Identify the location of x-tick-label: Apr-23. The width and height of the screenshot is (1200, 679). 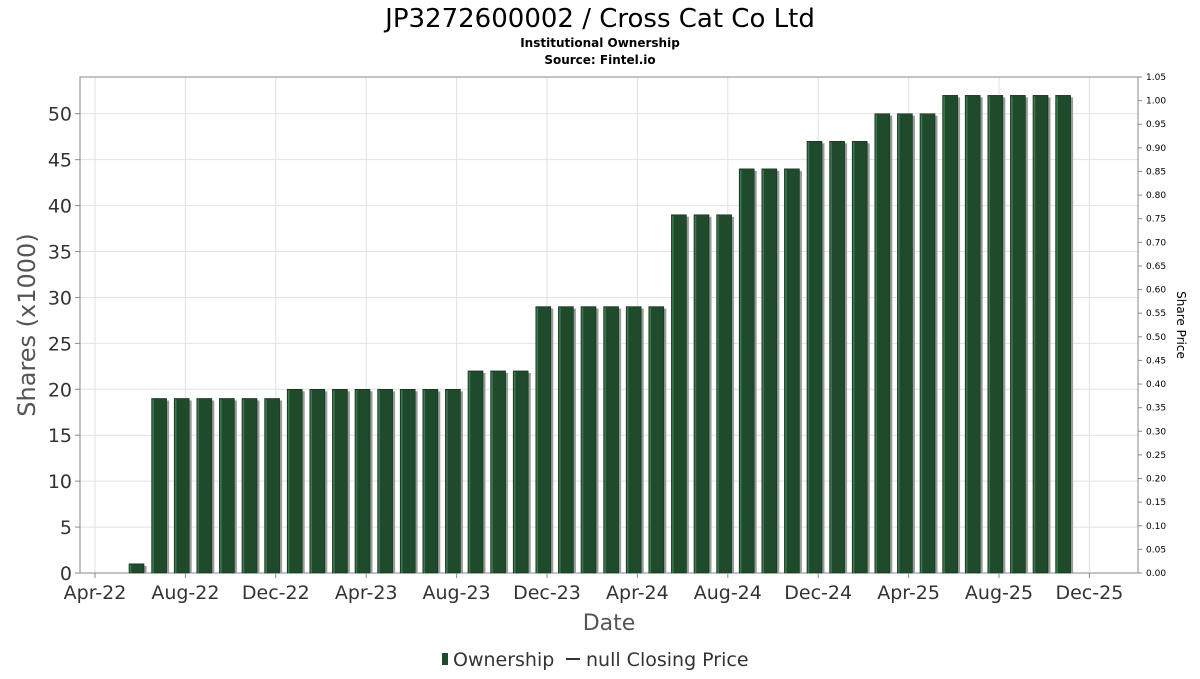
(366, 593).